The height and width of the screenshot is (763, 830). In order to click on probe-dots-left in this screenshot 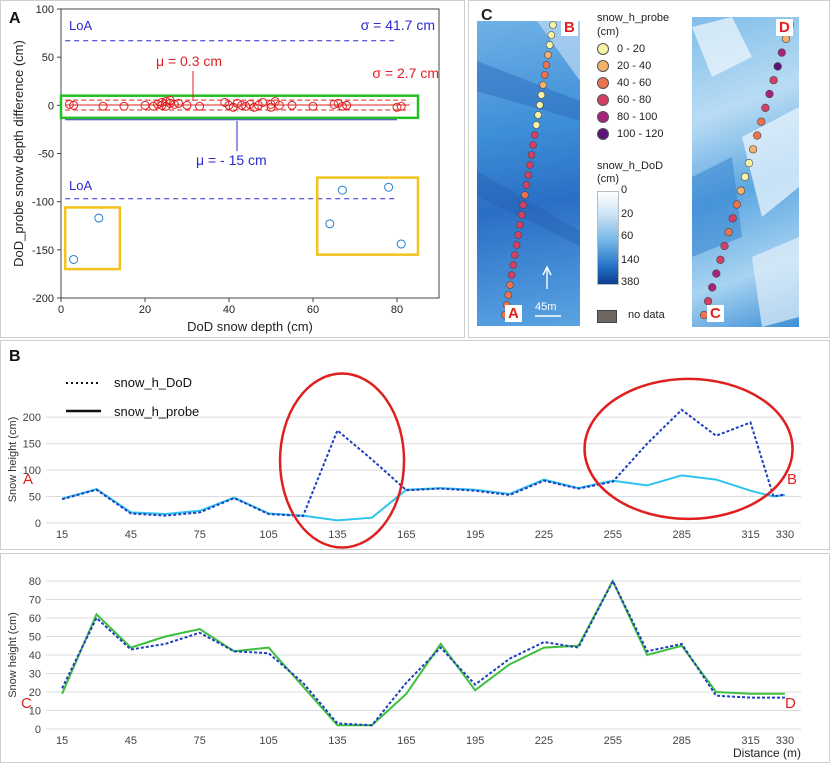, I will do `click(529, 170)`.